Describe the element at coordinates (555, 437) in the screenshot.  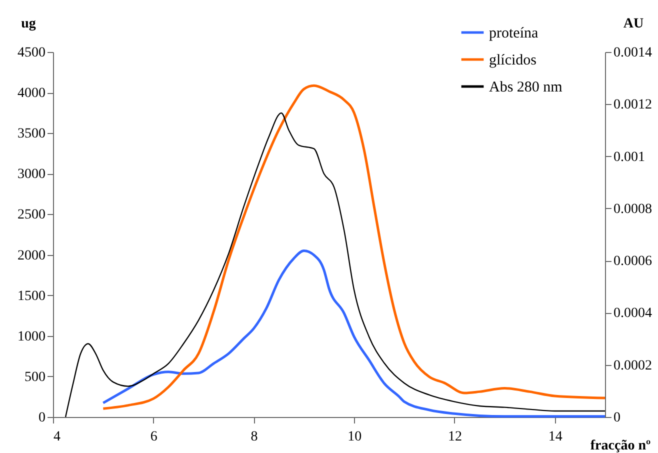
I see `x-tick-label: 14` at that location.